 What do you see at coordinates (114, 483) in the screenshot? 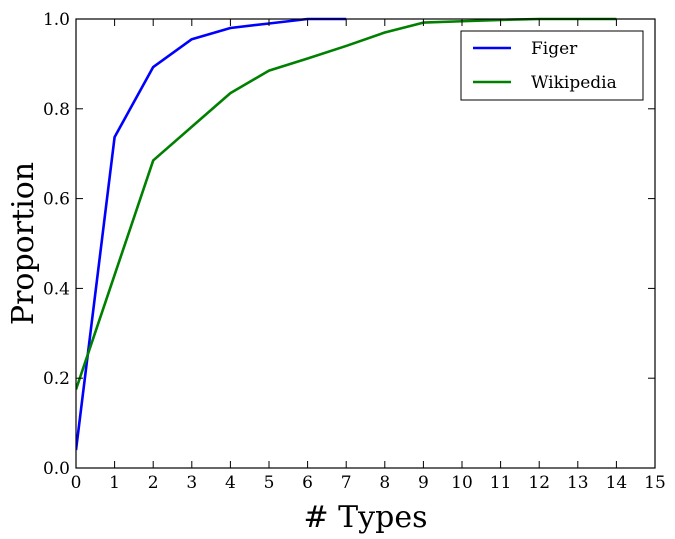
I see `x-tick-label: 1` at bounding box center [114, 483].